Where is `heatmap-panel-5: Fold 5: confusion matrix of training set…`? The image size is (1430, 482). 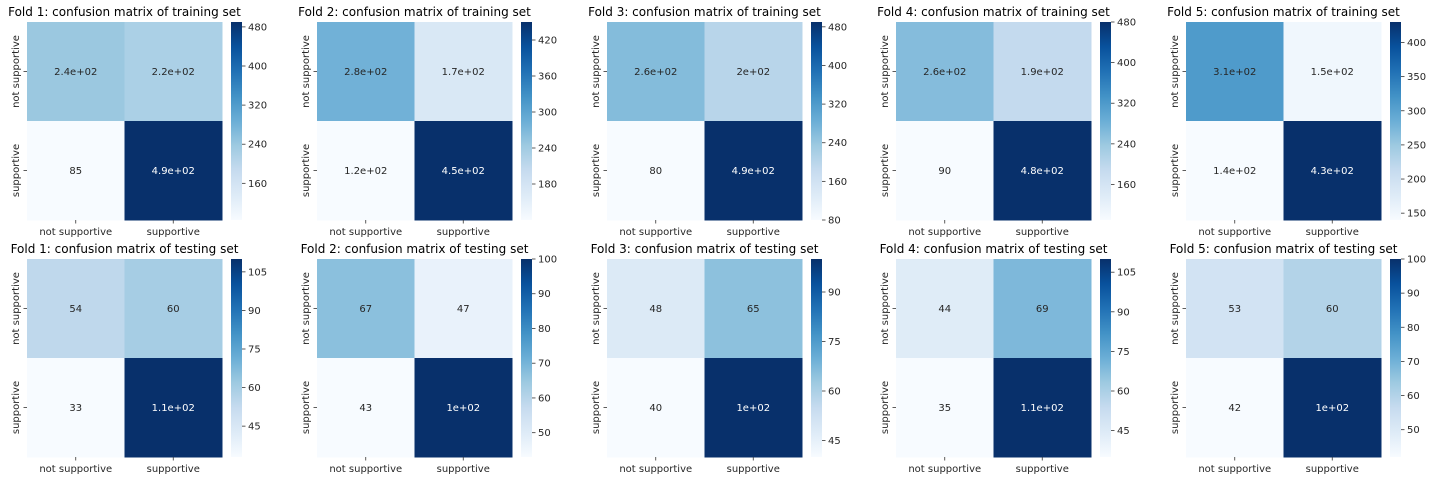
heatmap-panel-5: Fold 5: confusion matrix of training set… is located at coordinates (1296, 121).